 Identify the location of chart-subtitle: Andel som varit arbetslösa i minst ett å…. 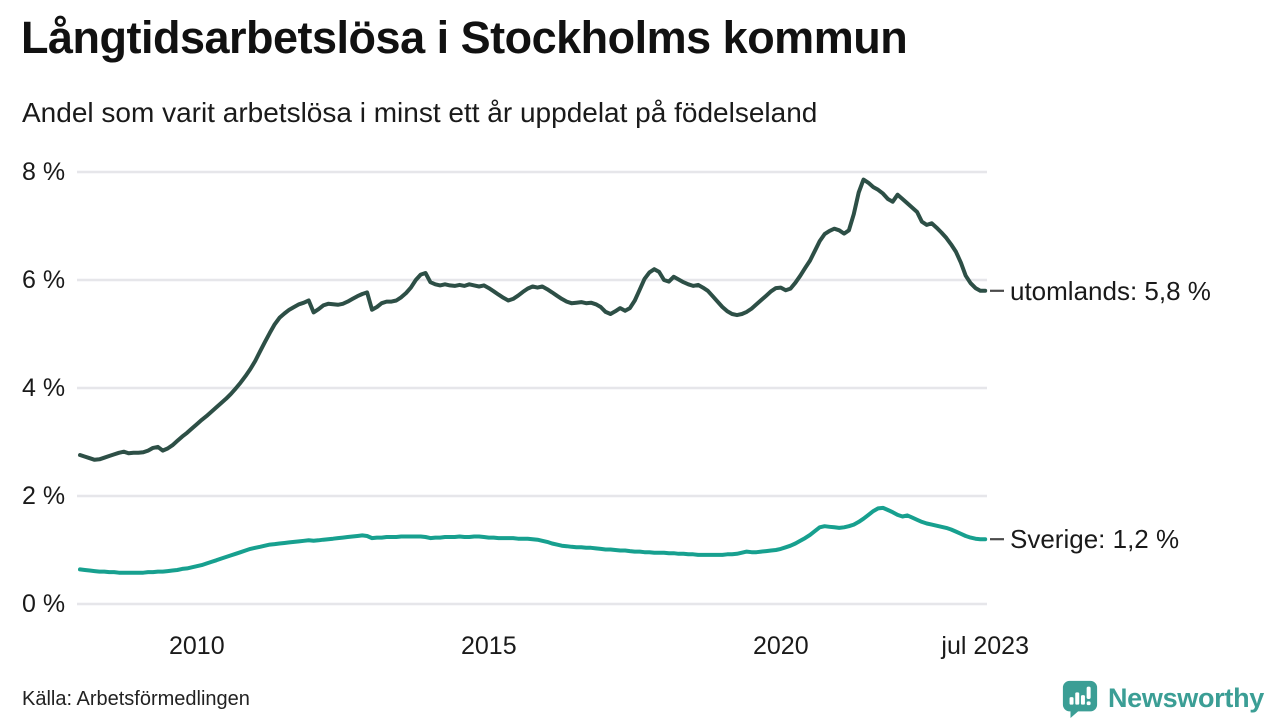
(420, 112).